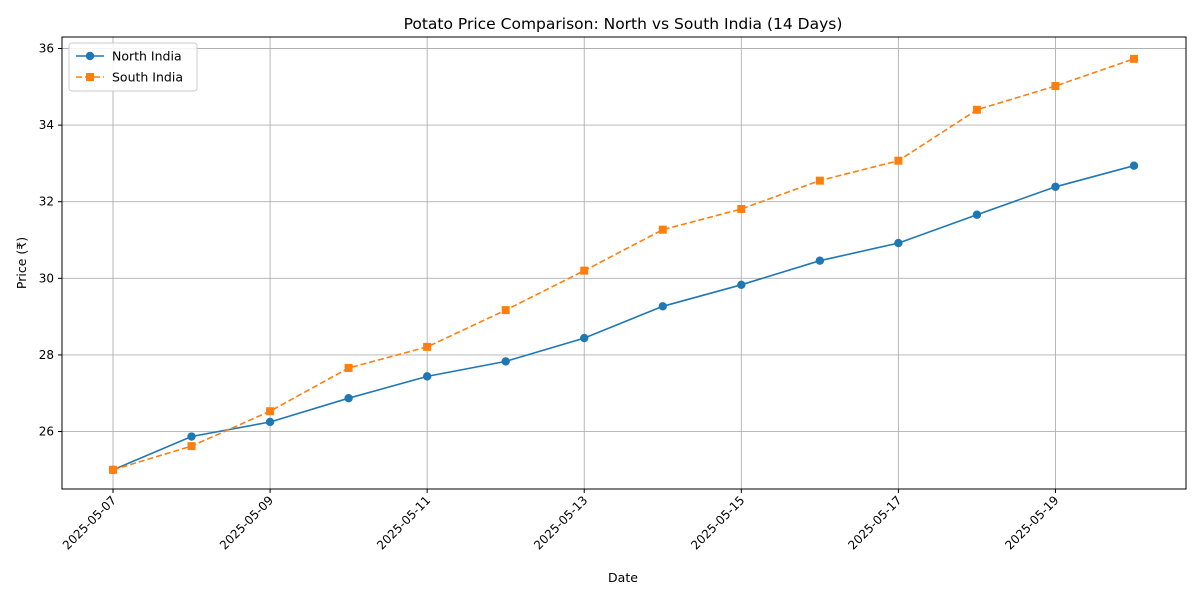 The height and width of the screenshot is (600, 1200). Describe the element at coordinates (147, 77) in the screenshot. I see `legend-label-south-india: South India` at that location.